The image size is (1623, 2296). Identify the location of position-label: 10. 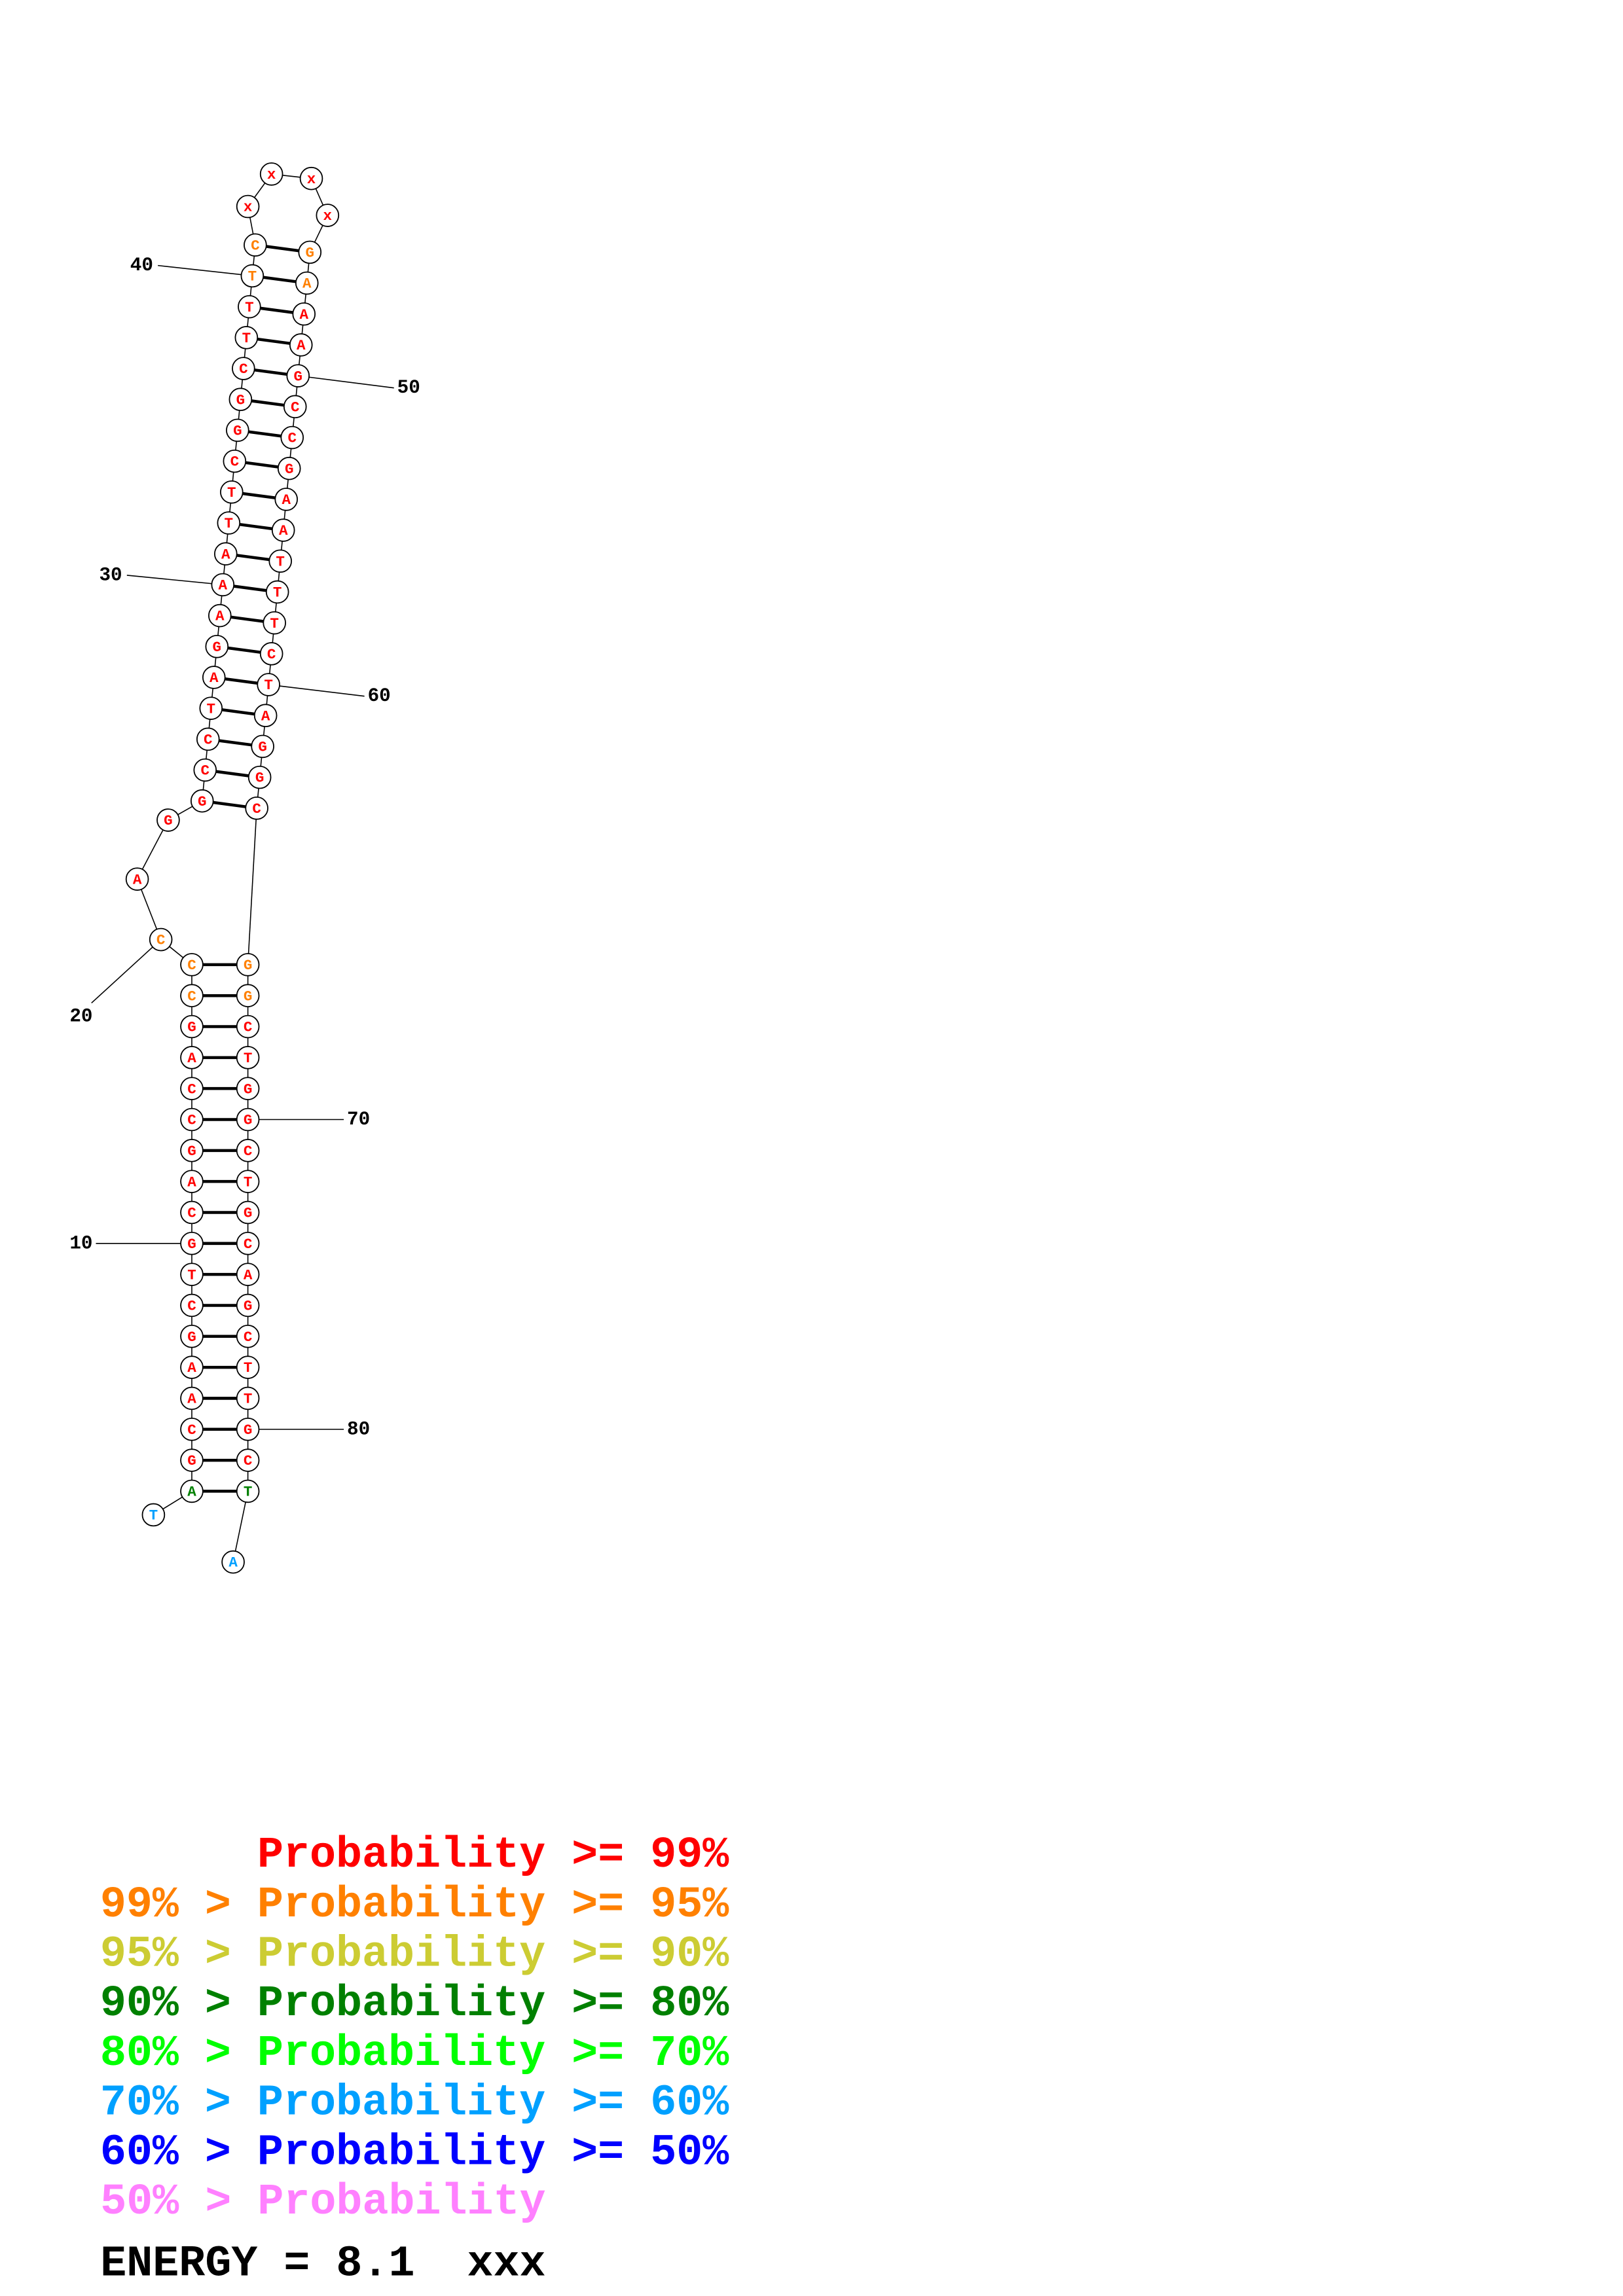
(80, 1243).